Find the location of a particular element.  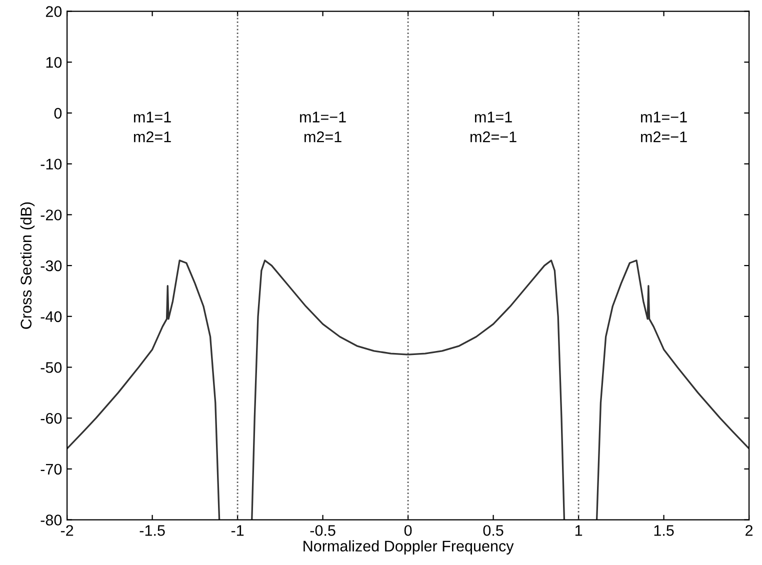

x-tick-label: 2 is located at coordinates (749, 530).